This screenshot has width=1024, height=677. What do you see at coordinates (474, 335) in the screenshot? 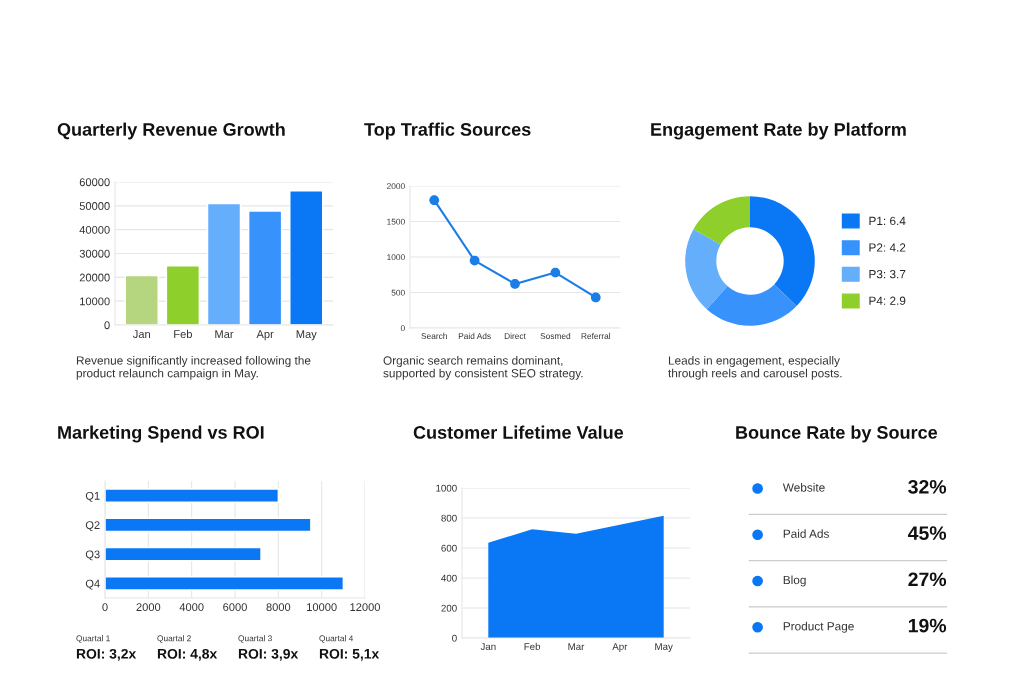
I see `x-tick-label: Paid Ads` at bounding box center [474, 335].